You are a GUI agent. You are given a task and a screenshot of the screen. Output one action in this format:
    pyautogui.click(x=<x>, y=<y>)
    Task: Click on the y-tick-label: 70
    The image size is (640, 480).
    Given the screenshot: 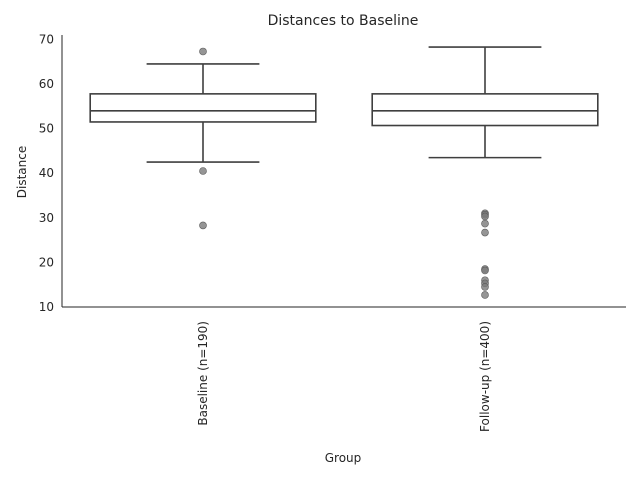 What is the action you would take?
    pyautogui.click(x=46, y=39)
    